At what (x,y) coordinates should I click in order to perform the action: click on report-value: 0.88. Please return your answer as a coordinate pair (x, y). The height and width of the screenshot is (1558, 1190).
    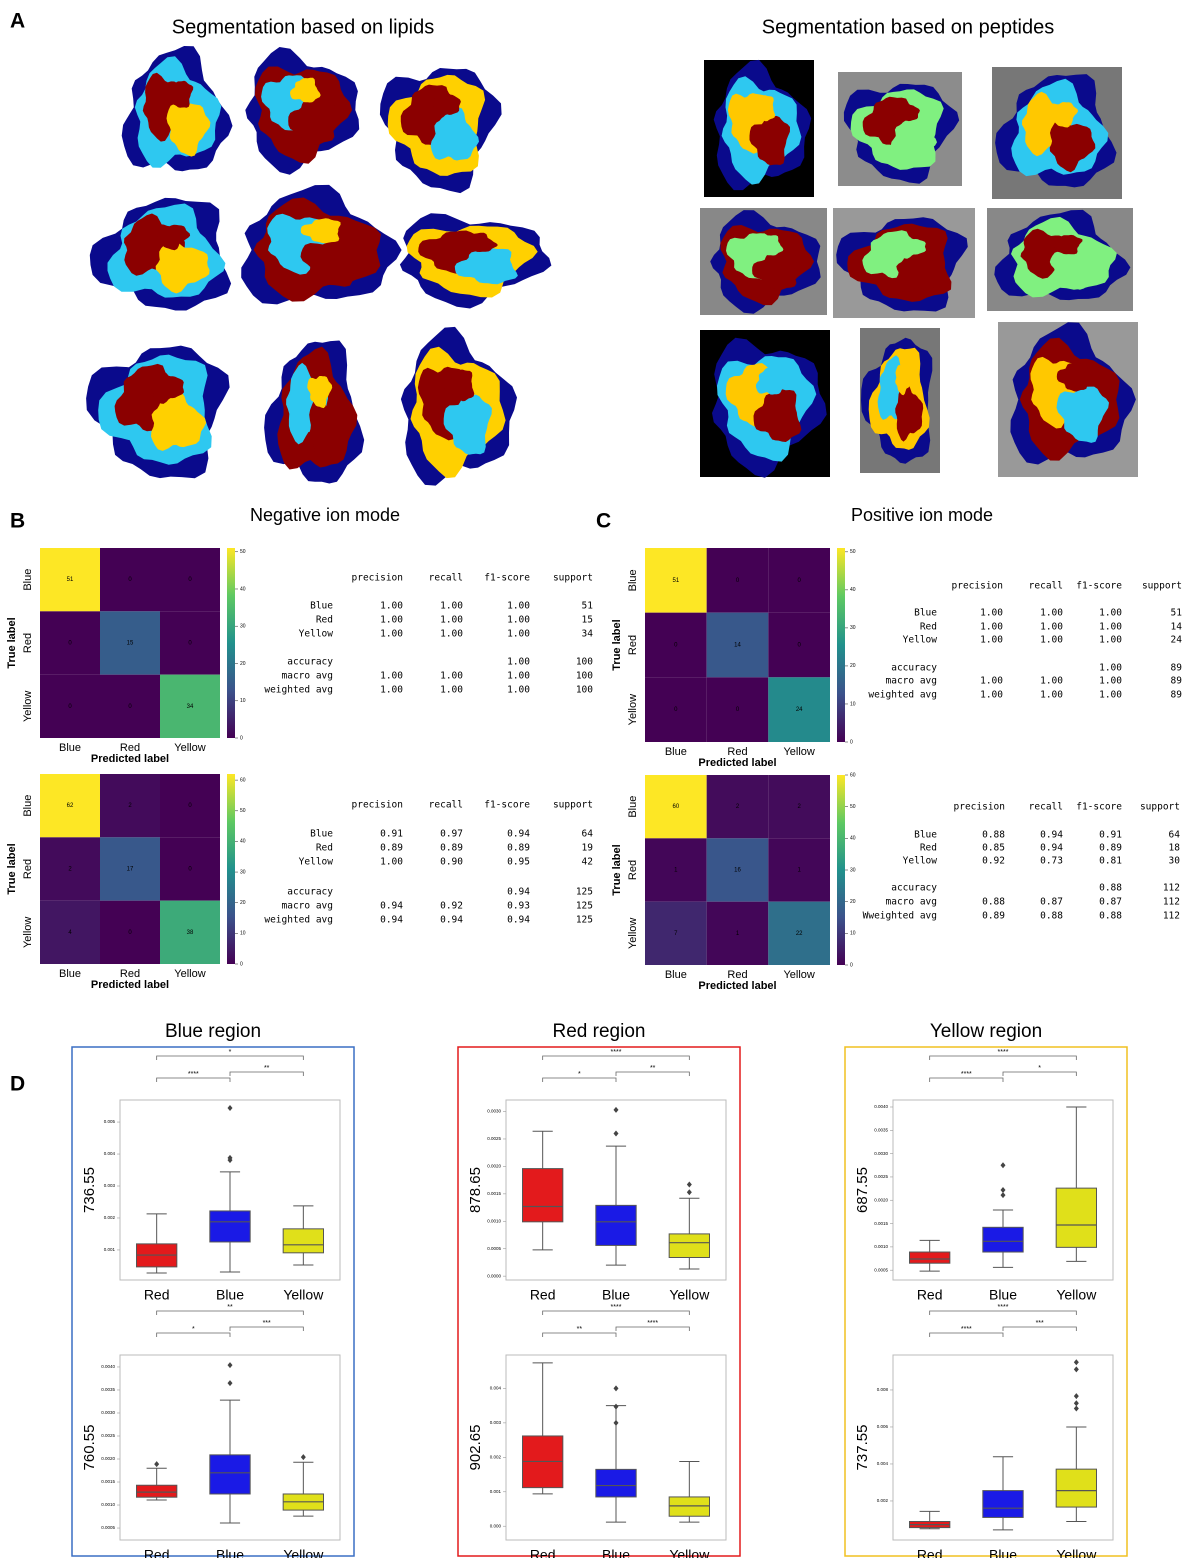
    Looking at the image, I should click on (1110, 916).